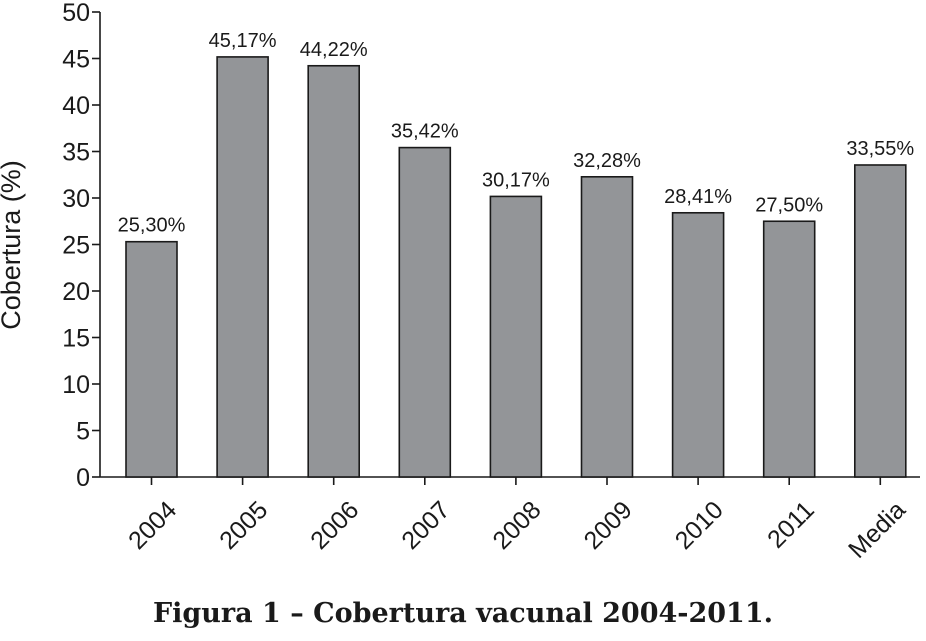  What do you see at coordinates (83, 478) in the screenshot?
I see `y-tick-label: 0` at bounding box center [83, 478].